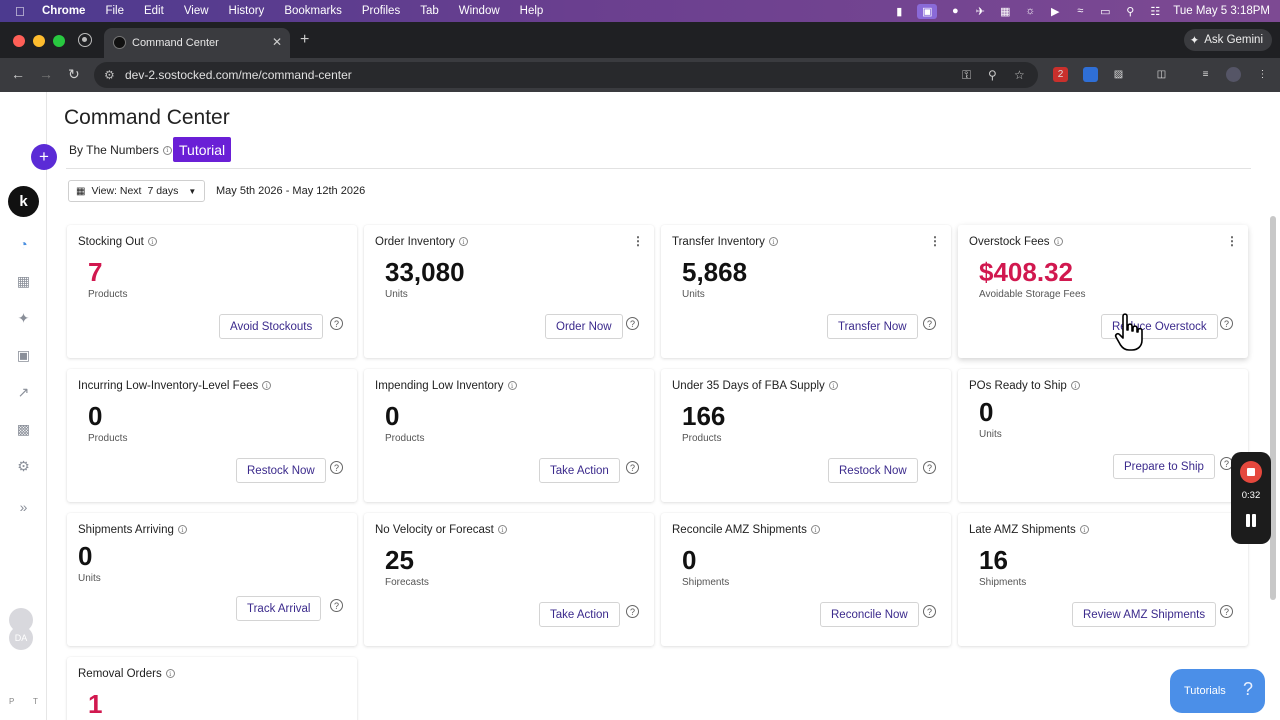 The width and height of the screenshot is (1280, 720). I want to click on review-amz-shipments-button: Review AMZ Shipments, so click(1144, 614).